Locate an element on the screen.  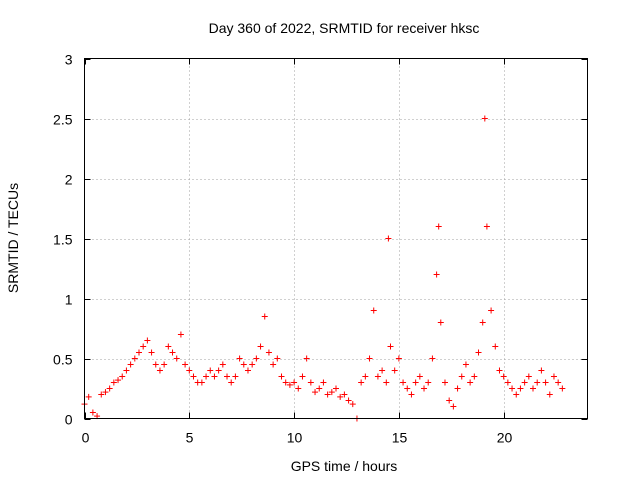
y-tick-label: 0.5 is located at coordinates (63, 360).